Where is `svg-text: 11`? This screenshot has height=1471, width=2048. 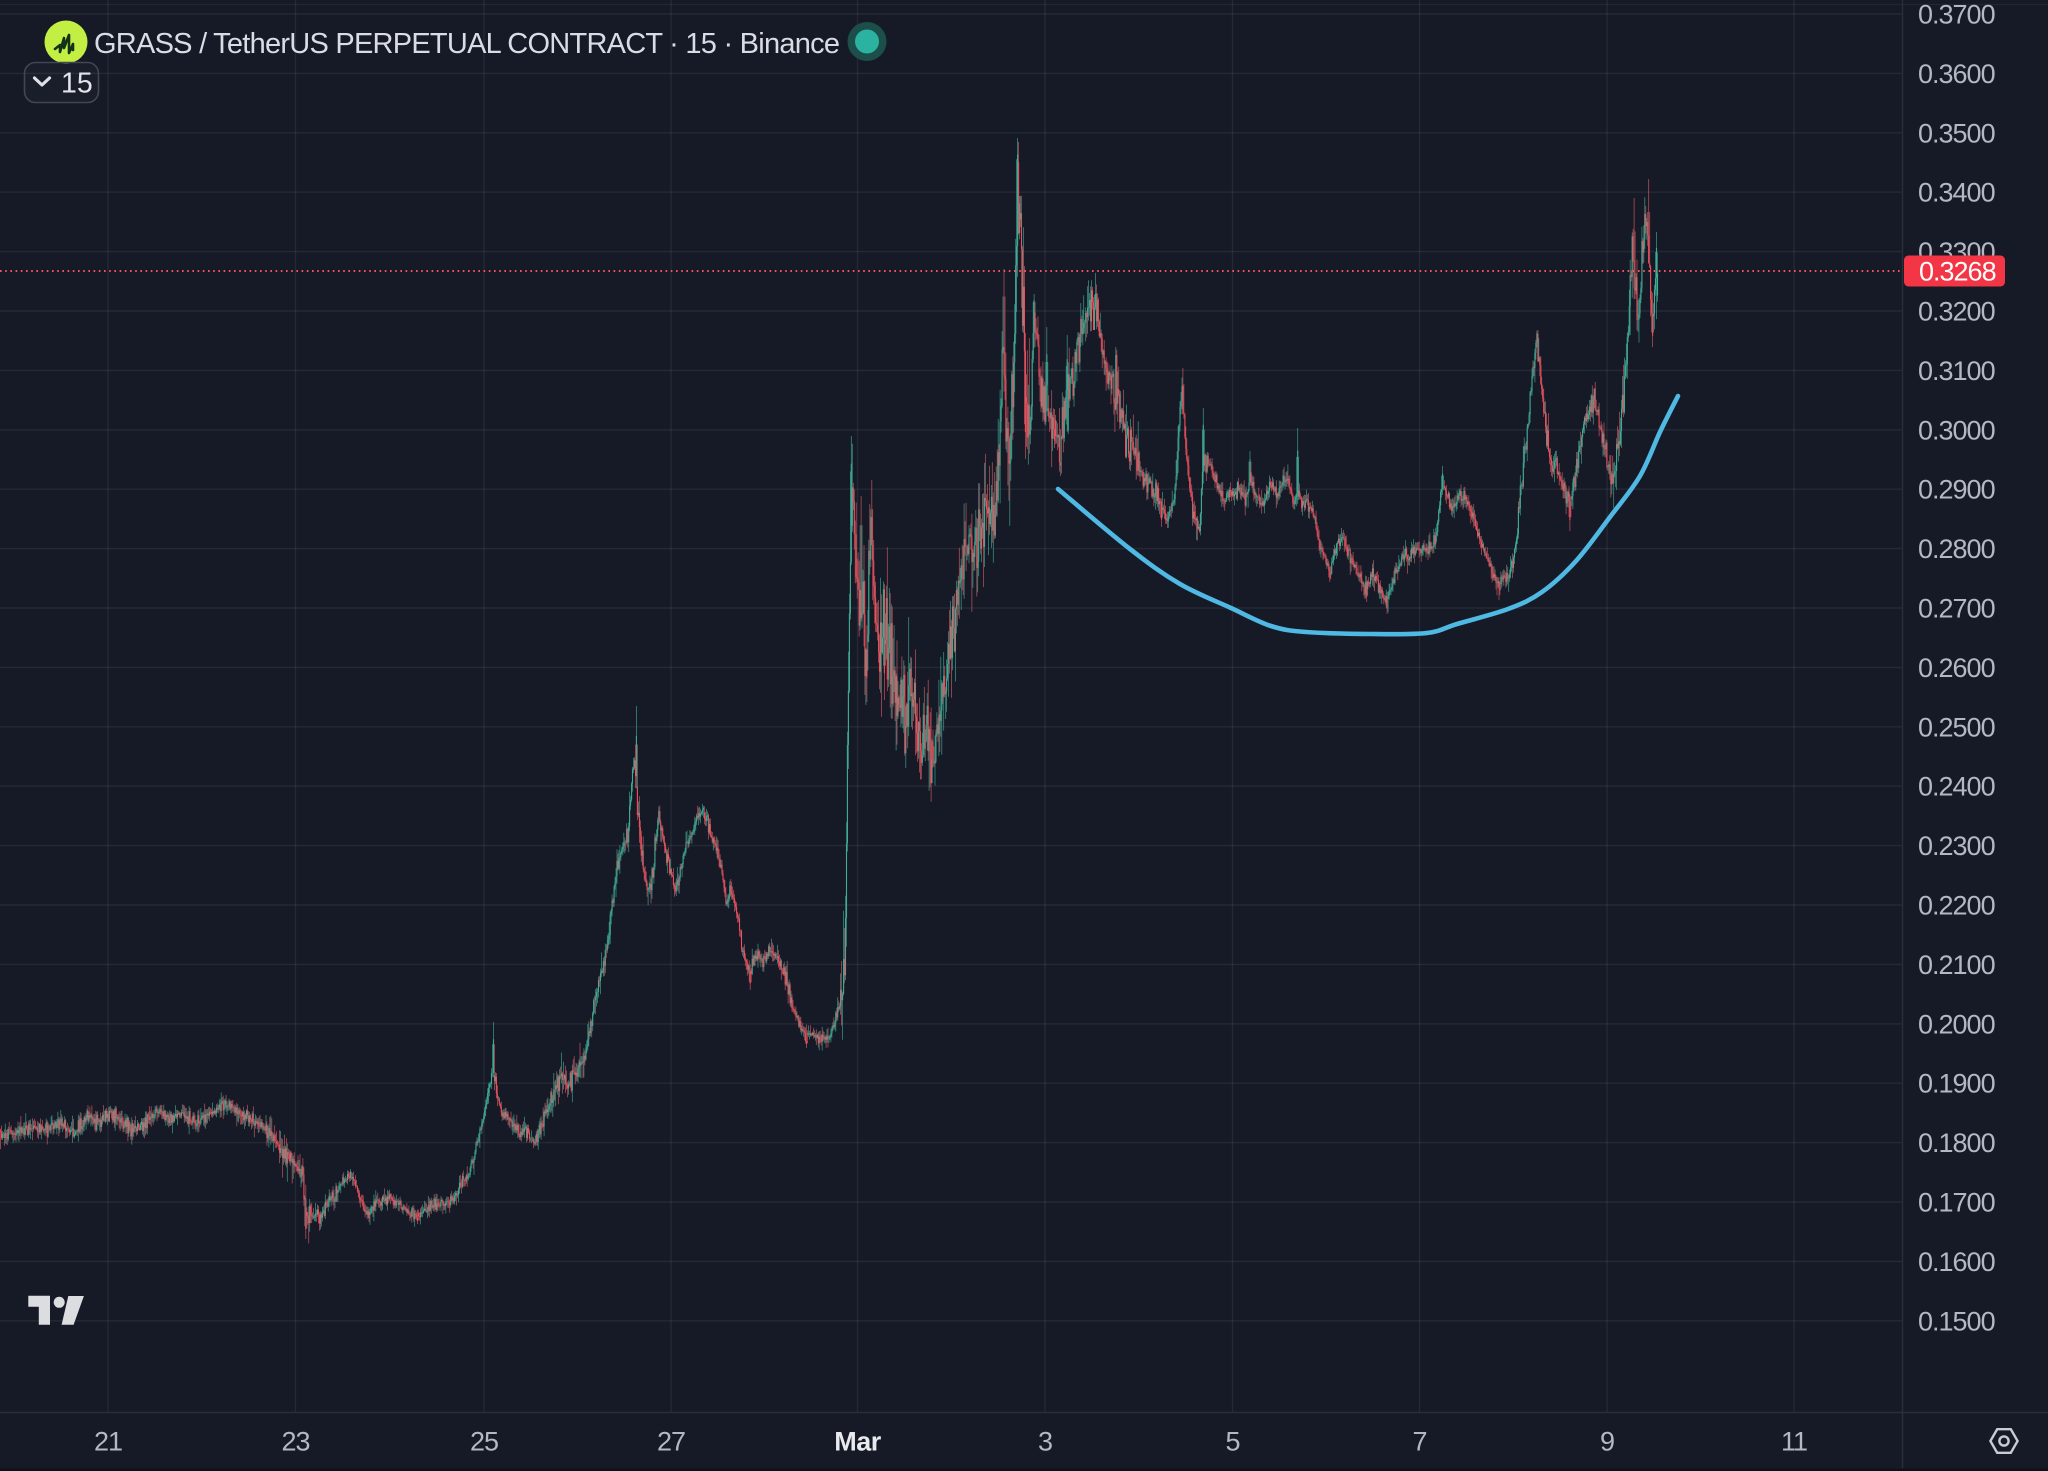 svg-text: 11 is located at coordinates (1794, 1442).